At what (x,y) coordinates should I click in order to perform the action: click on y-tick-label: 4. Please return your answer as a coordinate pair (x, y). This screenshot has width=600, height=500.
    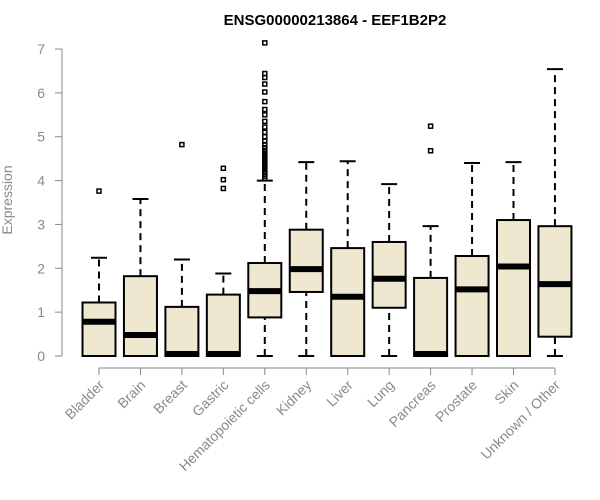
    Looking at the image, I should click on (41, 181).